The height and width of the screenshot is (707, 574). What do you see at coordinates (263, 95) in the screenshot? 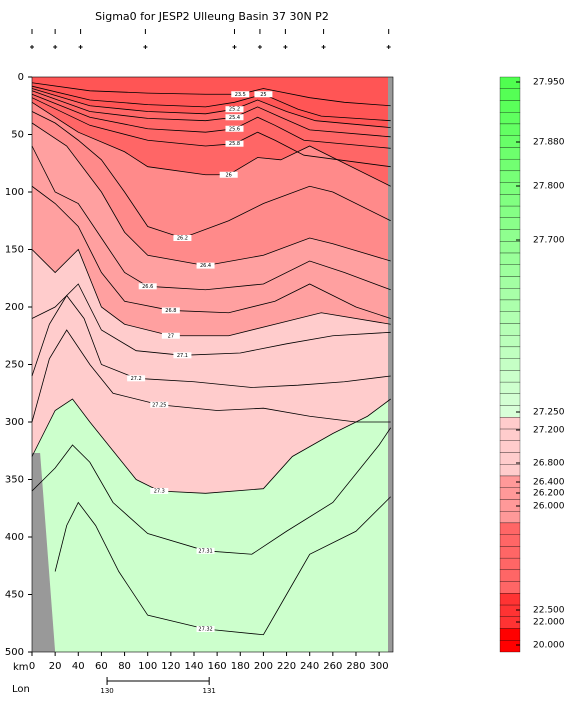
I see `contour-label: 25` at bounding box center [263, 95].